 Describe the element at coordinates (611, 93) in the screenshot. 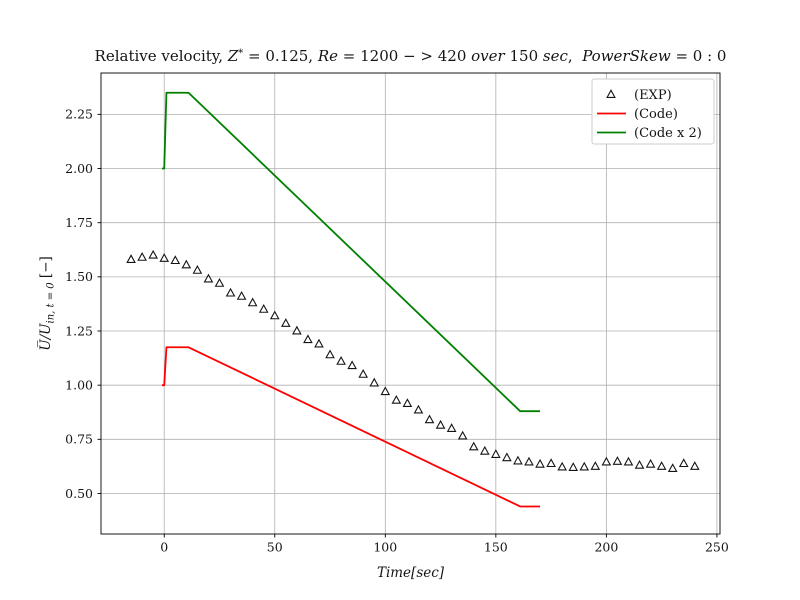

I see `legend-marker-triangle-icon` at that location.